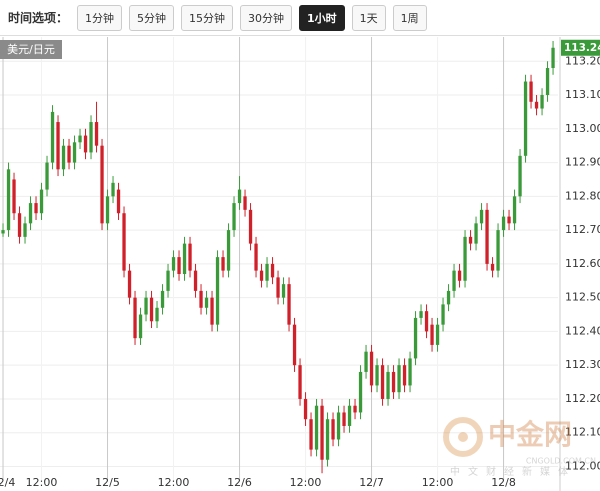 Image resolution: width=600 pixels, height=491 pixels. I want to click on interval-button: 1分钟, so click(100, 17).